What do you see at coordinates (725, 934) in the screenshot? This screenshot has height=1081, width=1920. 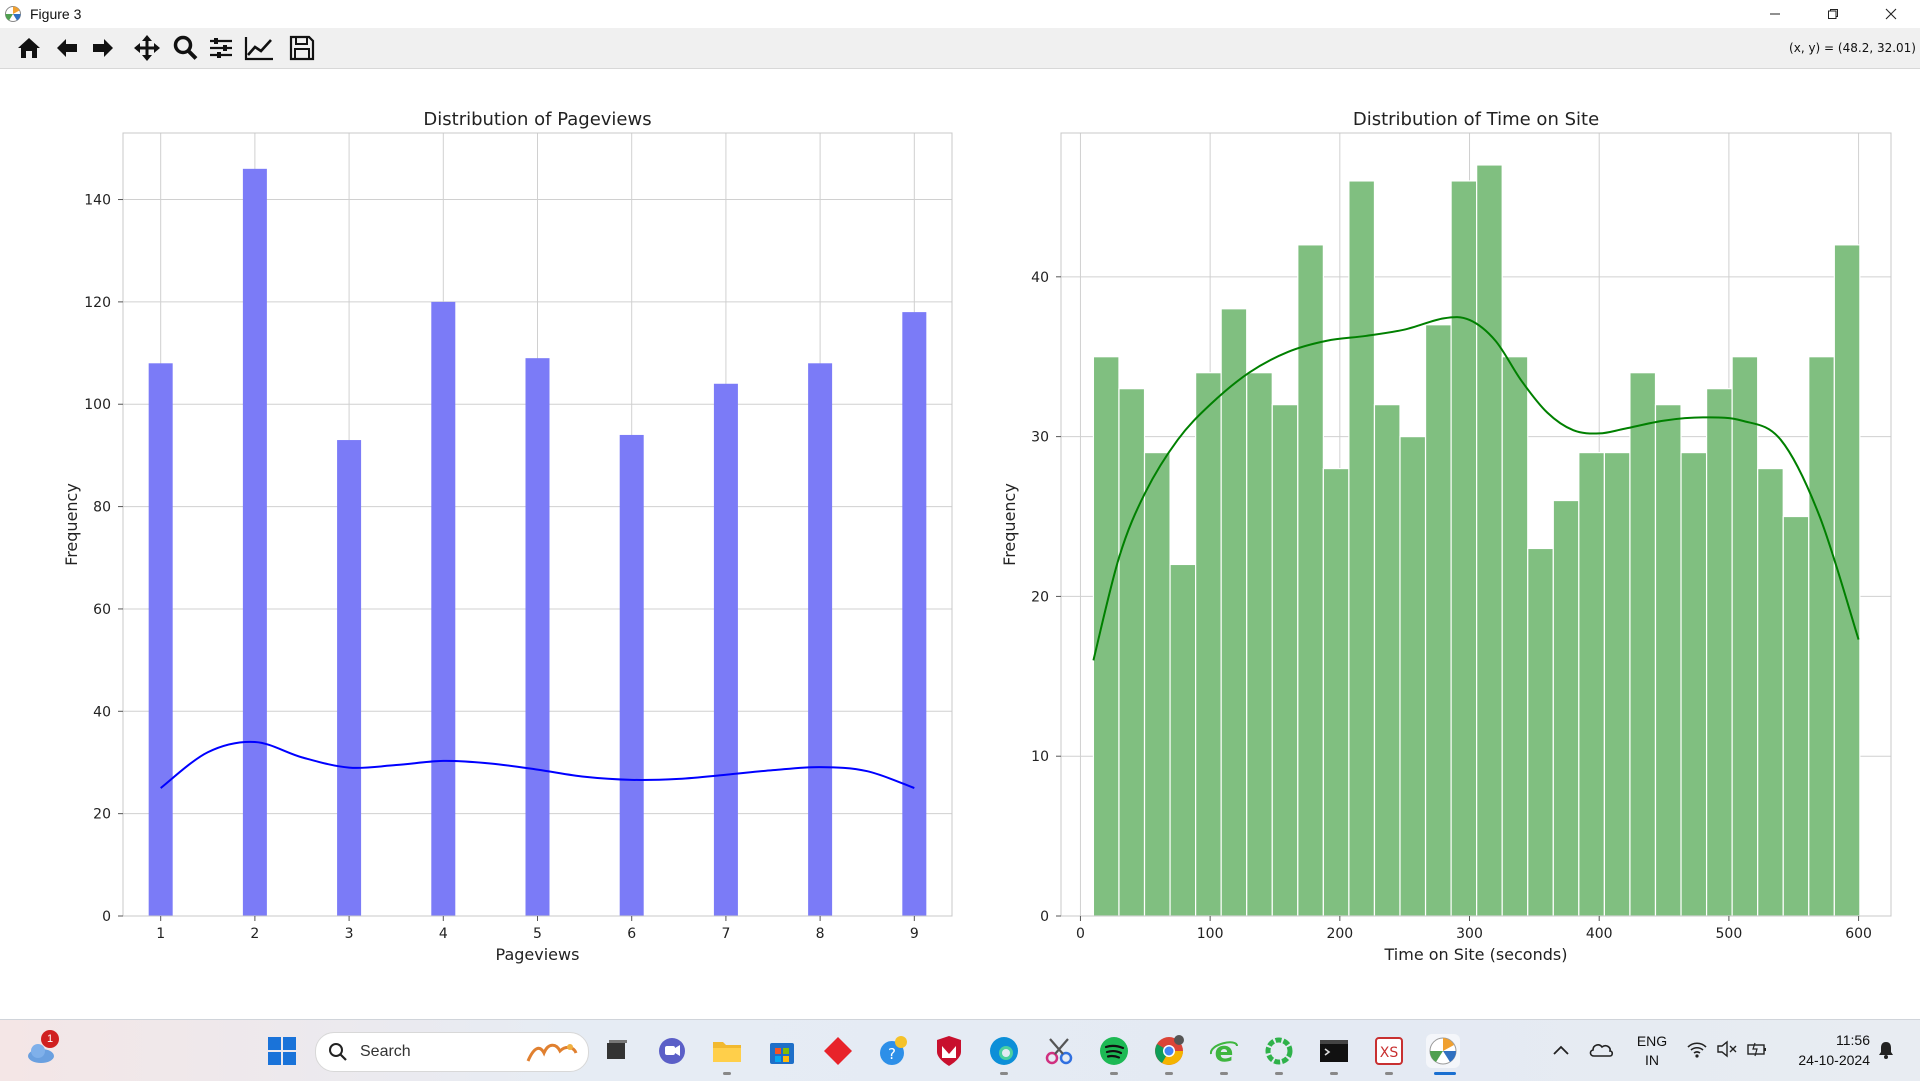 I see `left-x-tick-label: 7` at bounding box center [725, 934].